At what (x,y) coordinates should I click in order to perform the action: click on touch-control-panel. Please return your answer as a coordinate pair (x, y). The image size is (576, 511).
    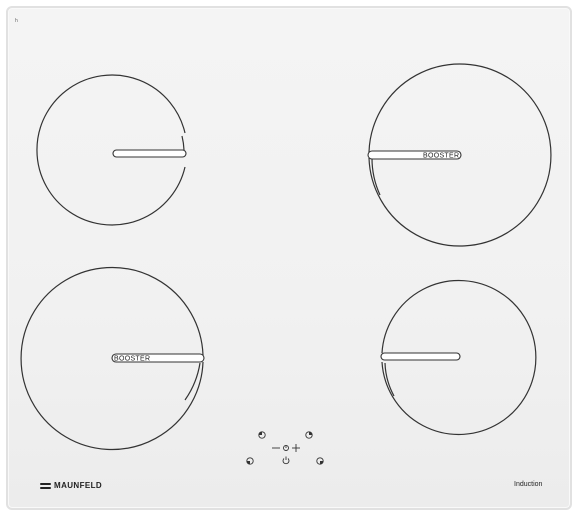
    Looking at the image, I should click on (285, 448).